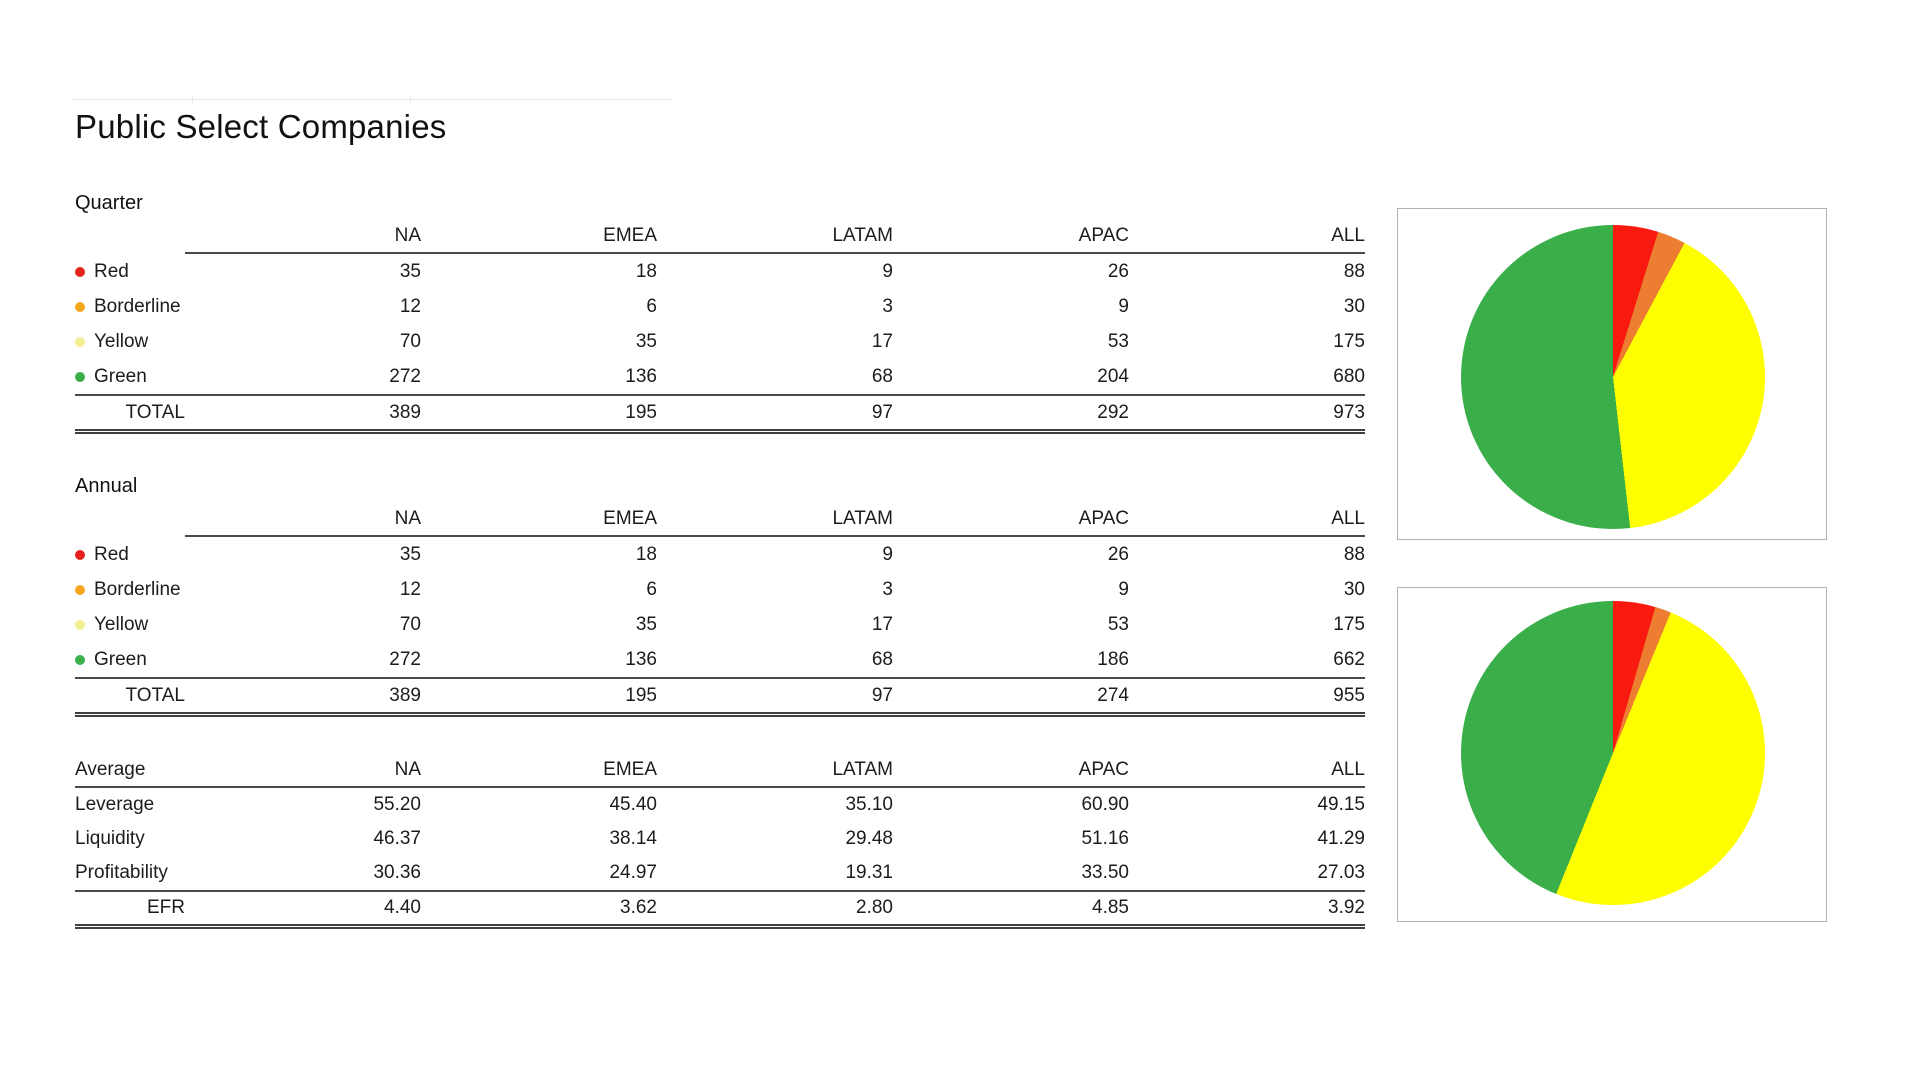 The width and height of the screenshot is (1920, 1080). What do you see at coordinates (720, 376) in the screenshot?
I see `table-row: Green 272 136 68 204 680` at bounding box center [720, 376].